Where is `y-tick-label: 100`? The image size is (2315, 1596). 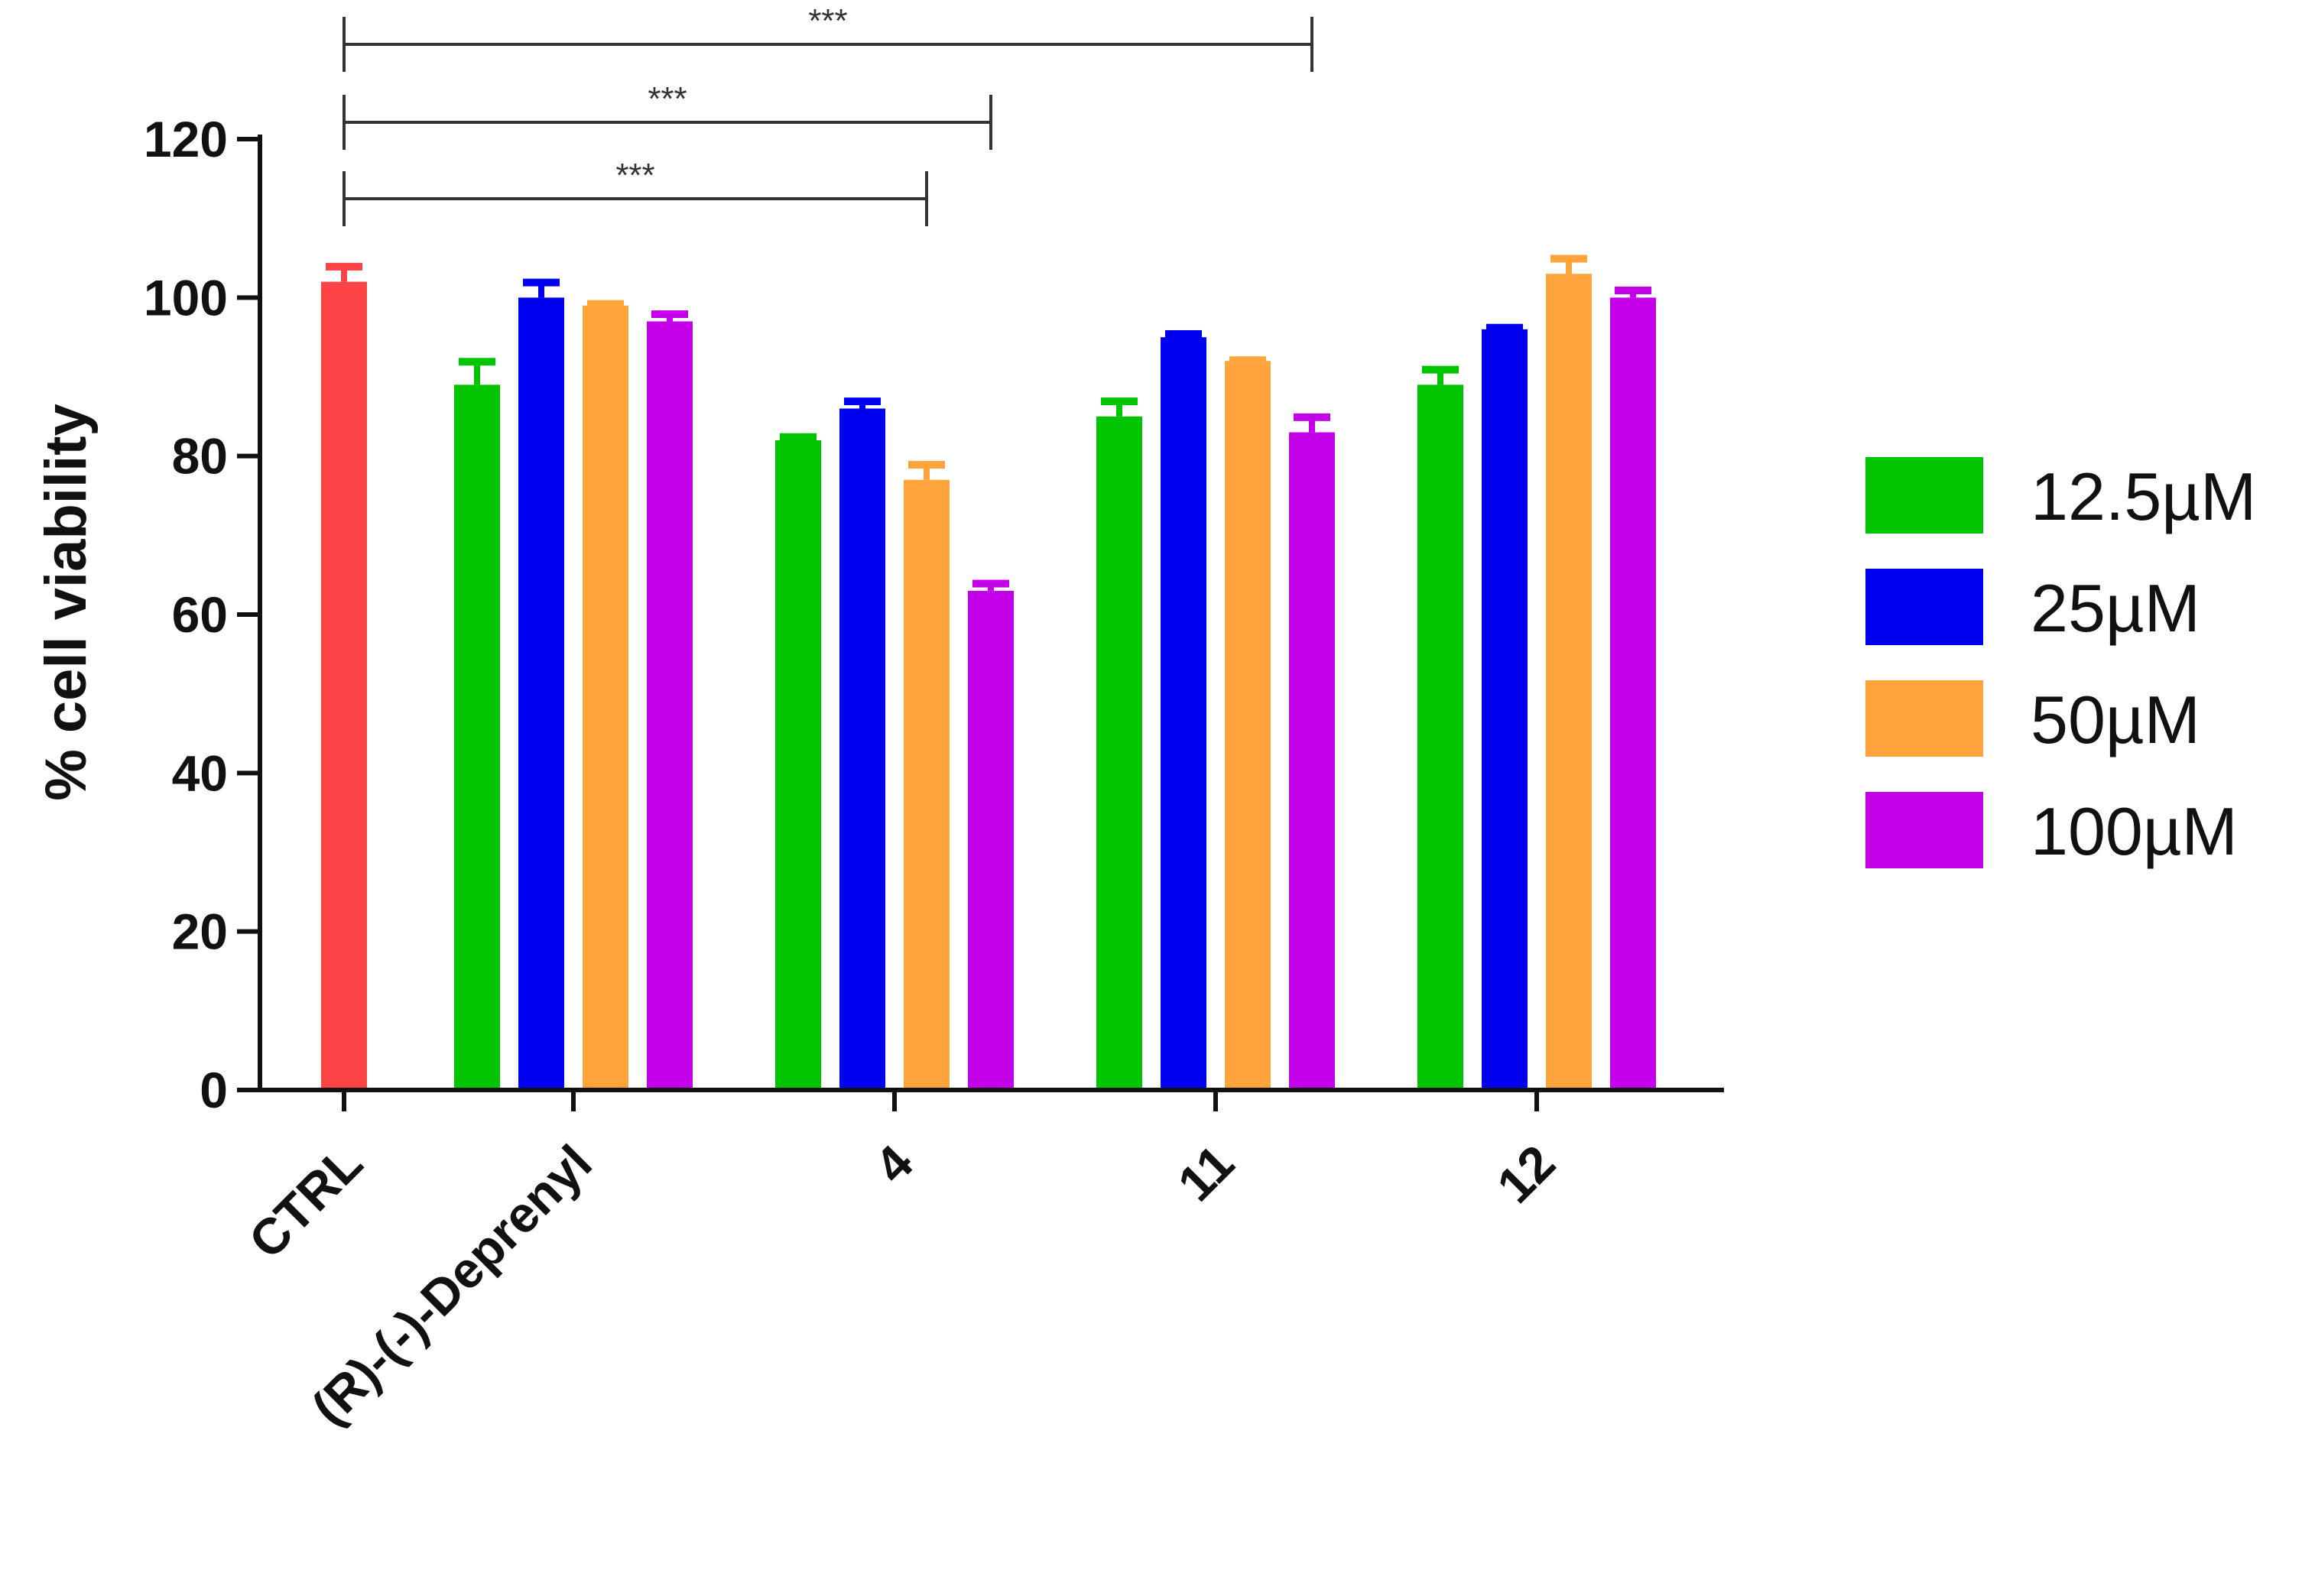
y-tick-label: 100 is located at coordinates (186, 297).